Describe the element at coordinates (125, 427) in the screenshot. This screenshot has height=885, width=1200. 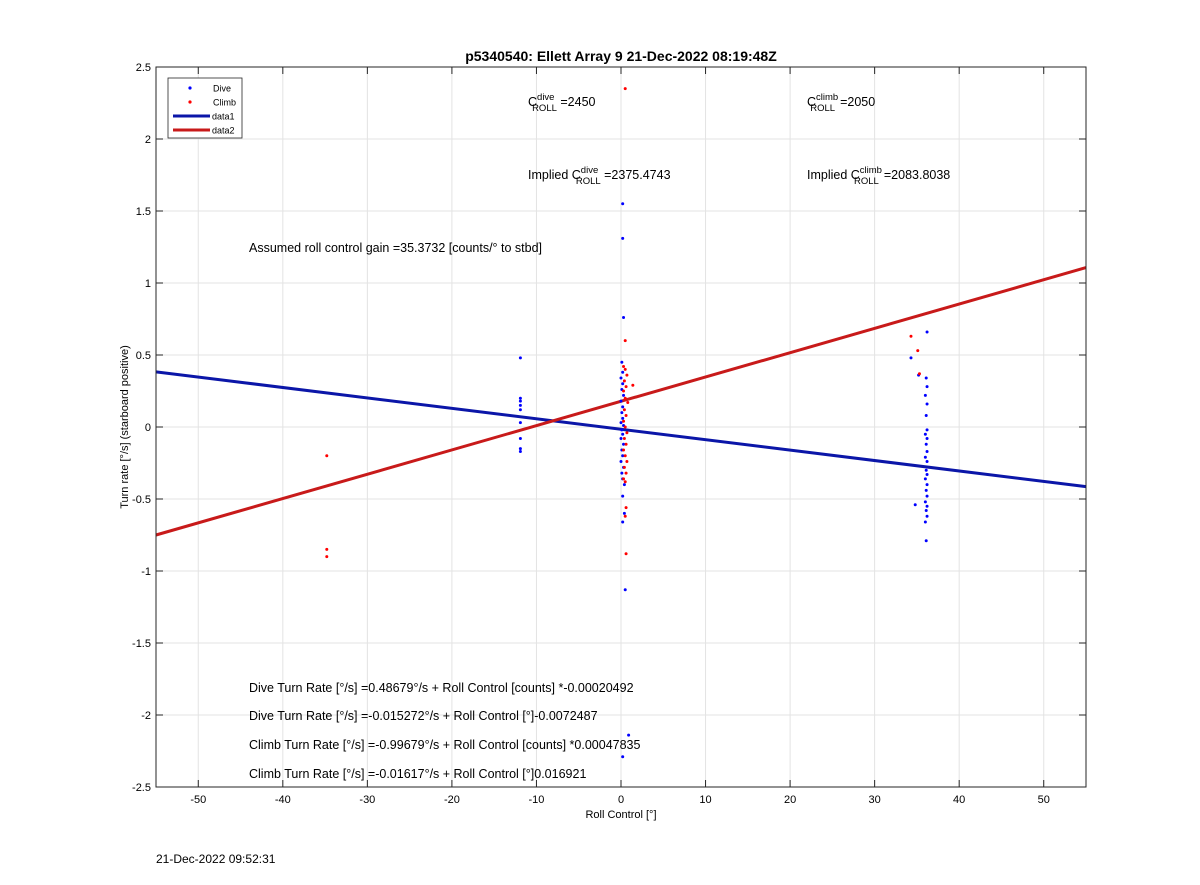
I see `y-axis-label: Turn rate [°/s] (starboard positive)` at that location.